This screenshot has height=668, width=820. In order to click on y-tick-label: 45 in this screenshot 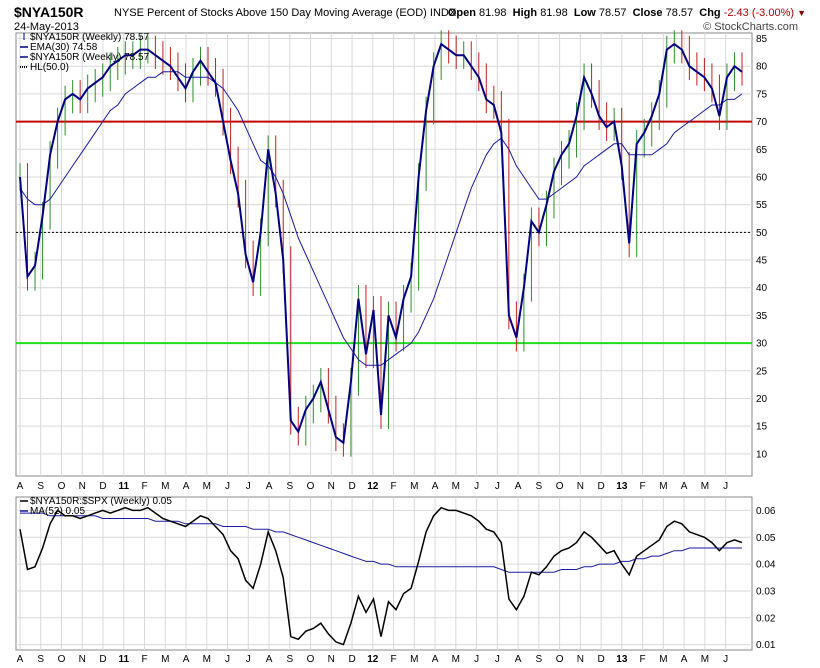, I will do `click(762, 261)`.